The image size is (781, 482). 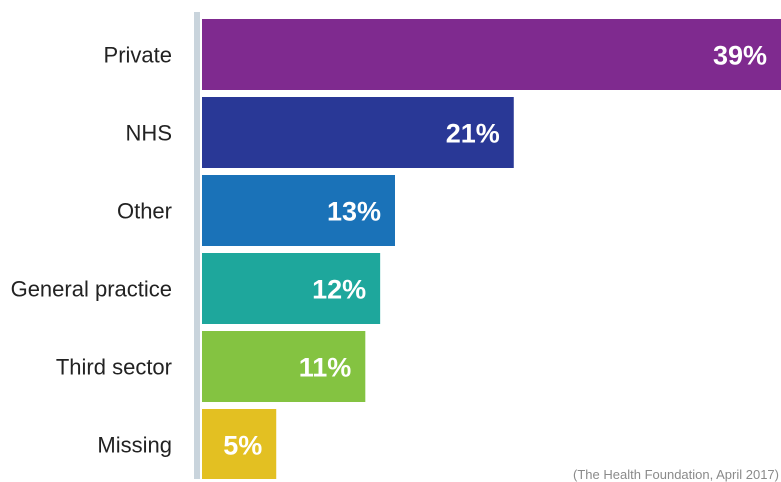 What do you see at coordinates (284, 366) in the screenshot?
I see `bar-third-sector` at bounding box center [284, 366].